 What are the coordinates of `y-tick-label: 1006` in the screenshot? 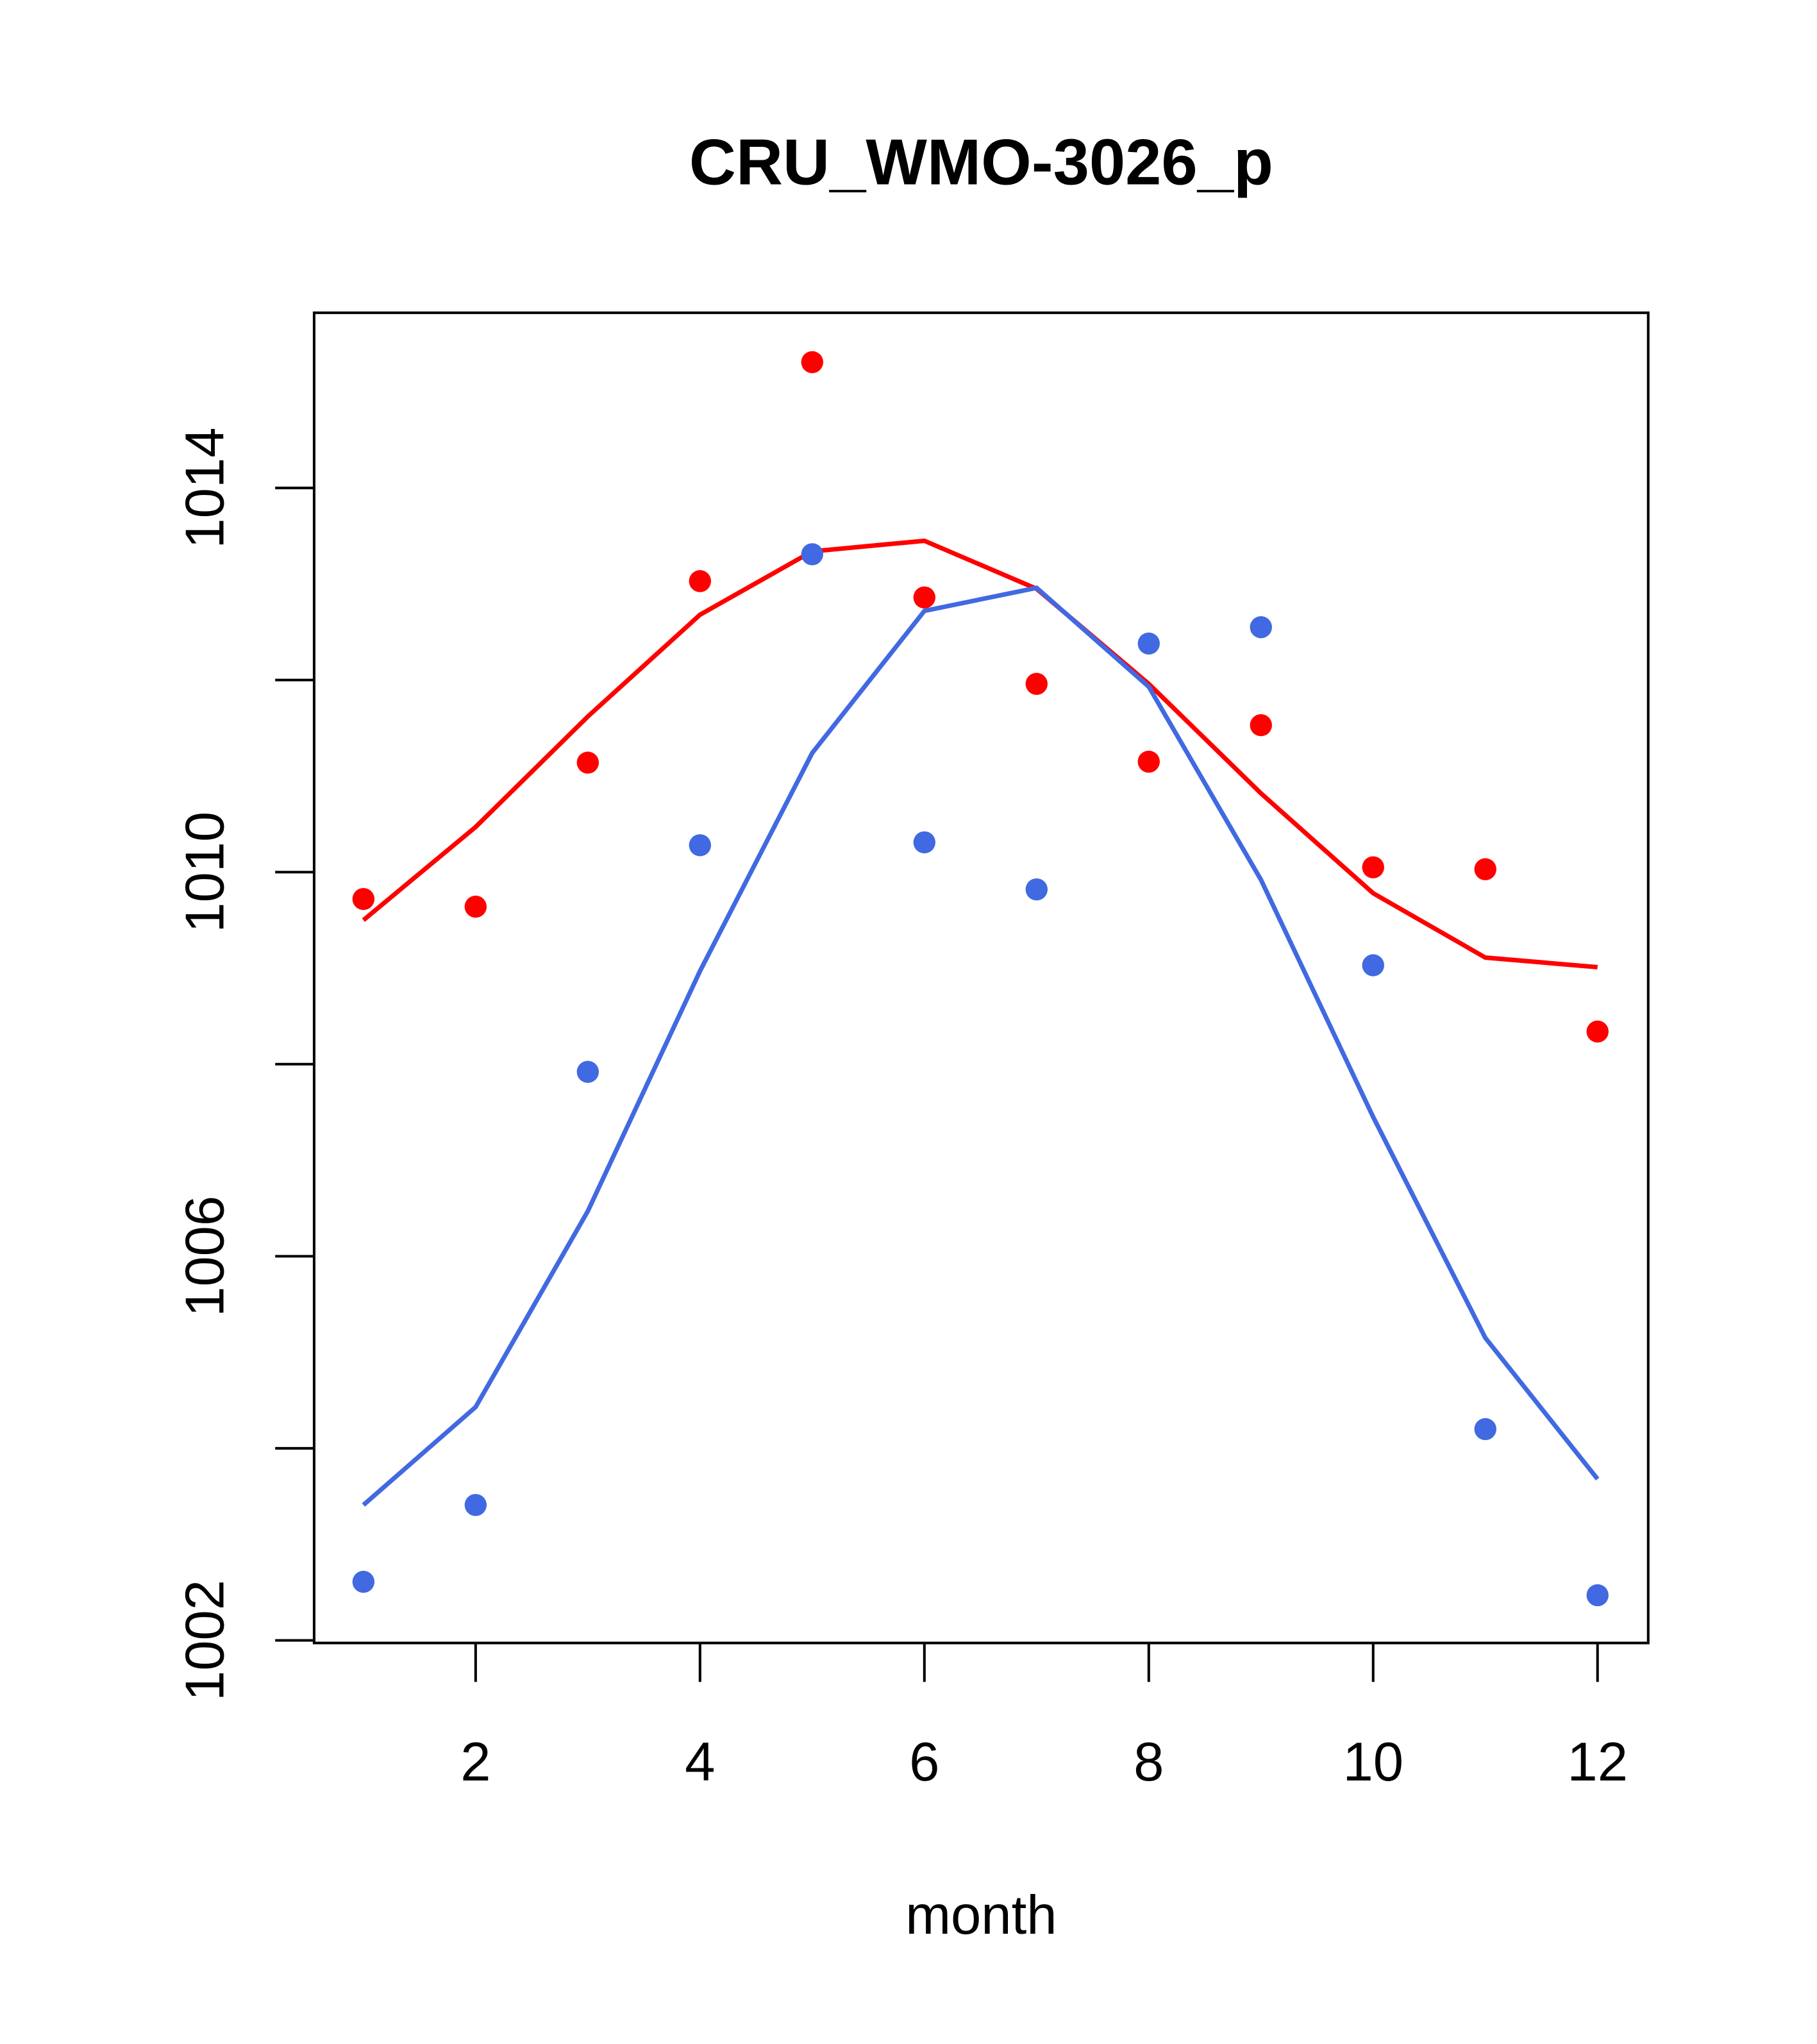 It's located at (204, 1256).